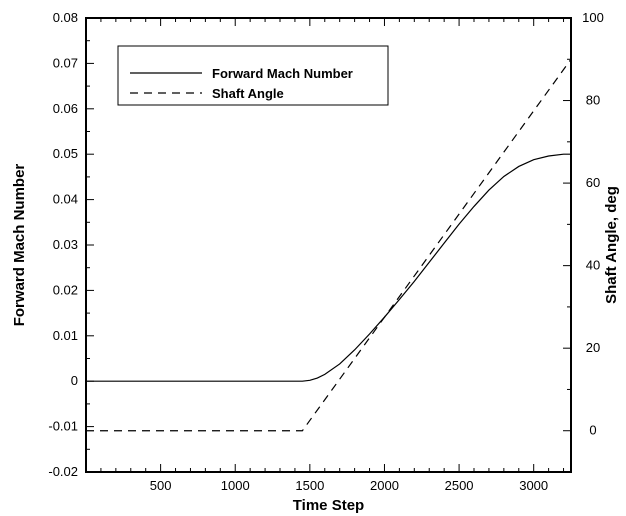 The image size is (626, 516). What do you see at coordinates (328, 505) in the screenshot?
I see `x-axis-title: Time Step` at bounding box center [328, 505].